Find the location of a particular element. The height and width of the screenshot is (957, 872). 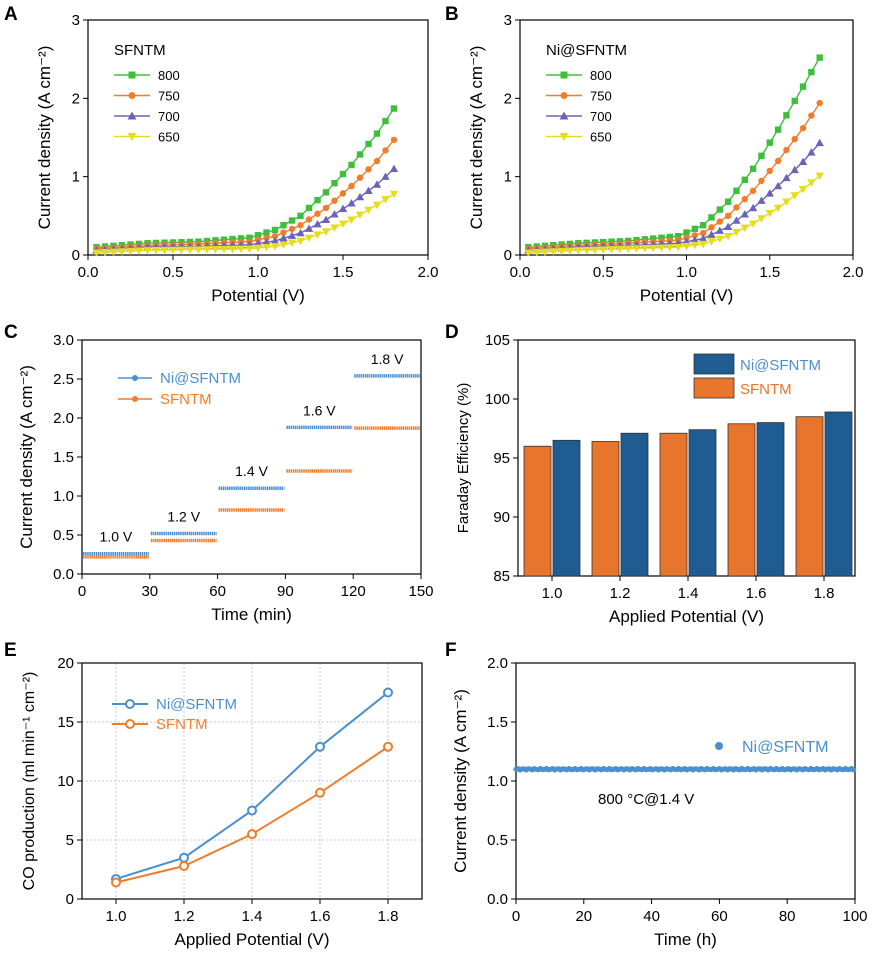

legend-title: SFNTM is located at coordinates (140, 50).